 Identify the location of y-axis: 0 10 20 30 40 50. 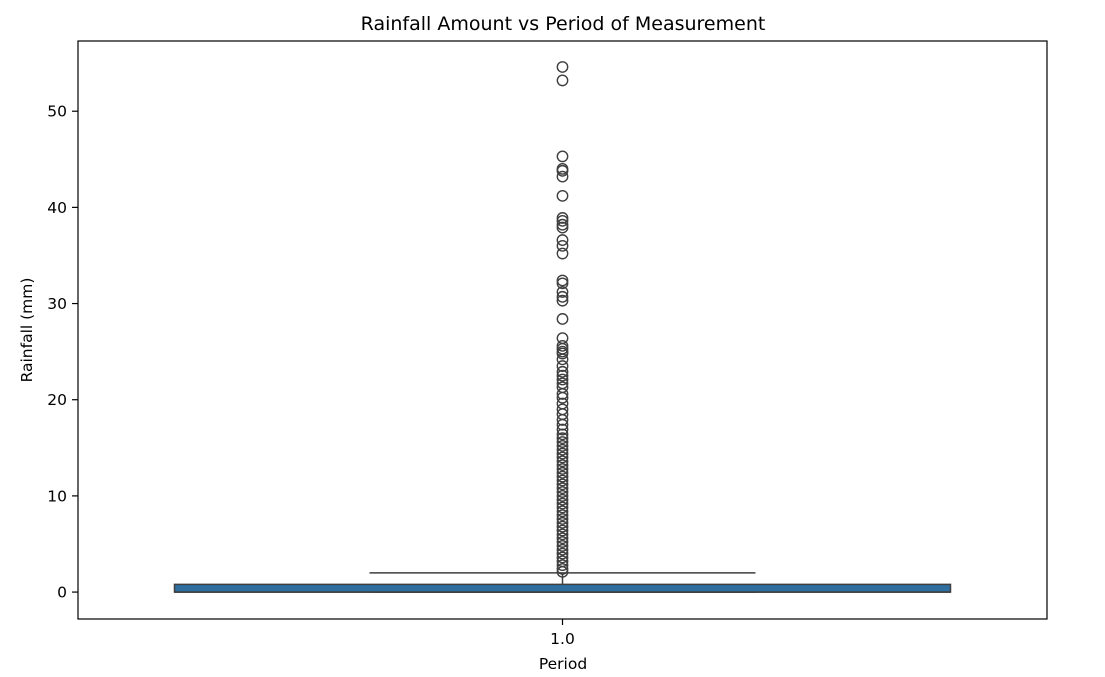
(62, 352).